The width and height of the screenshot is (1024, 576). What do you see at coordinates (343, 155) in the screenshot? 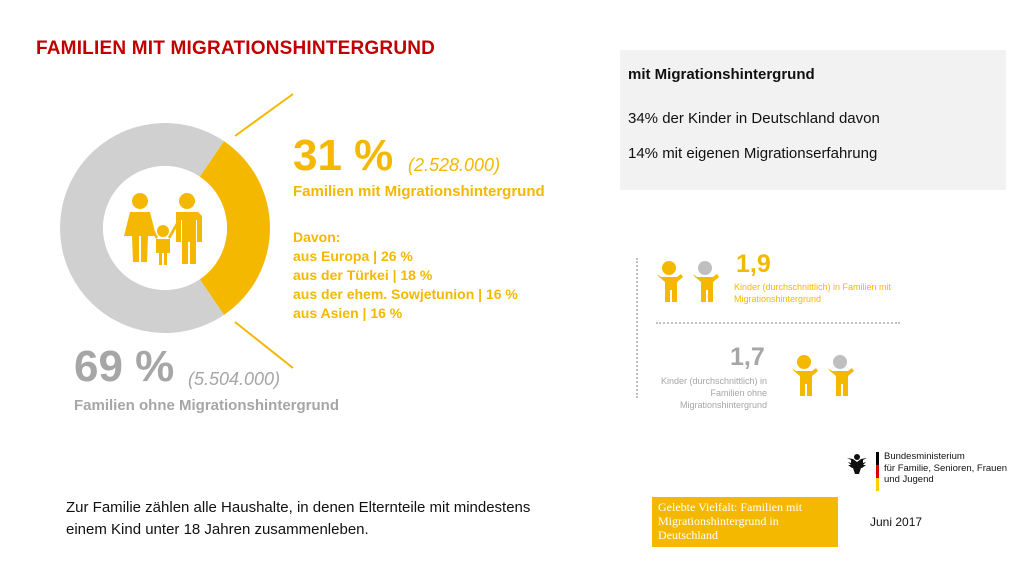
I see `percent-with-migration: 31 %` at bounding box center [343, 155].